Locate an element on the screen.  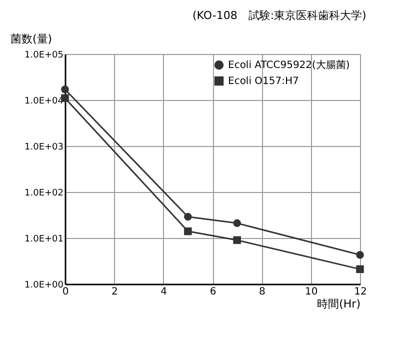
legend-label: Ecoli O157:H7 is located at coordinates (263, 81).